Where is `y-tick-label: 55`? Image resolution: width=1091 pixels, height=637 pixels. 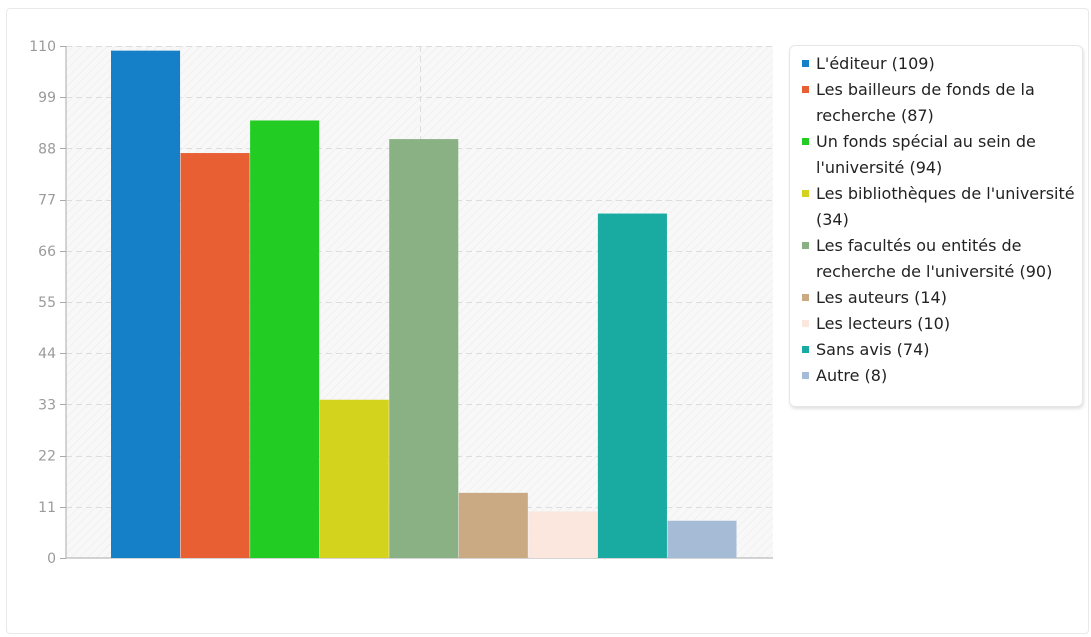 y-tick-label: 55 is located at coordinates (47, 303).